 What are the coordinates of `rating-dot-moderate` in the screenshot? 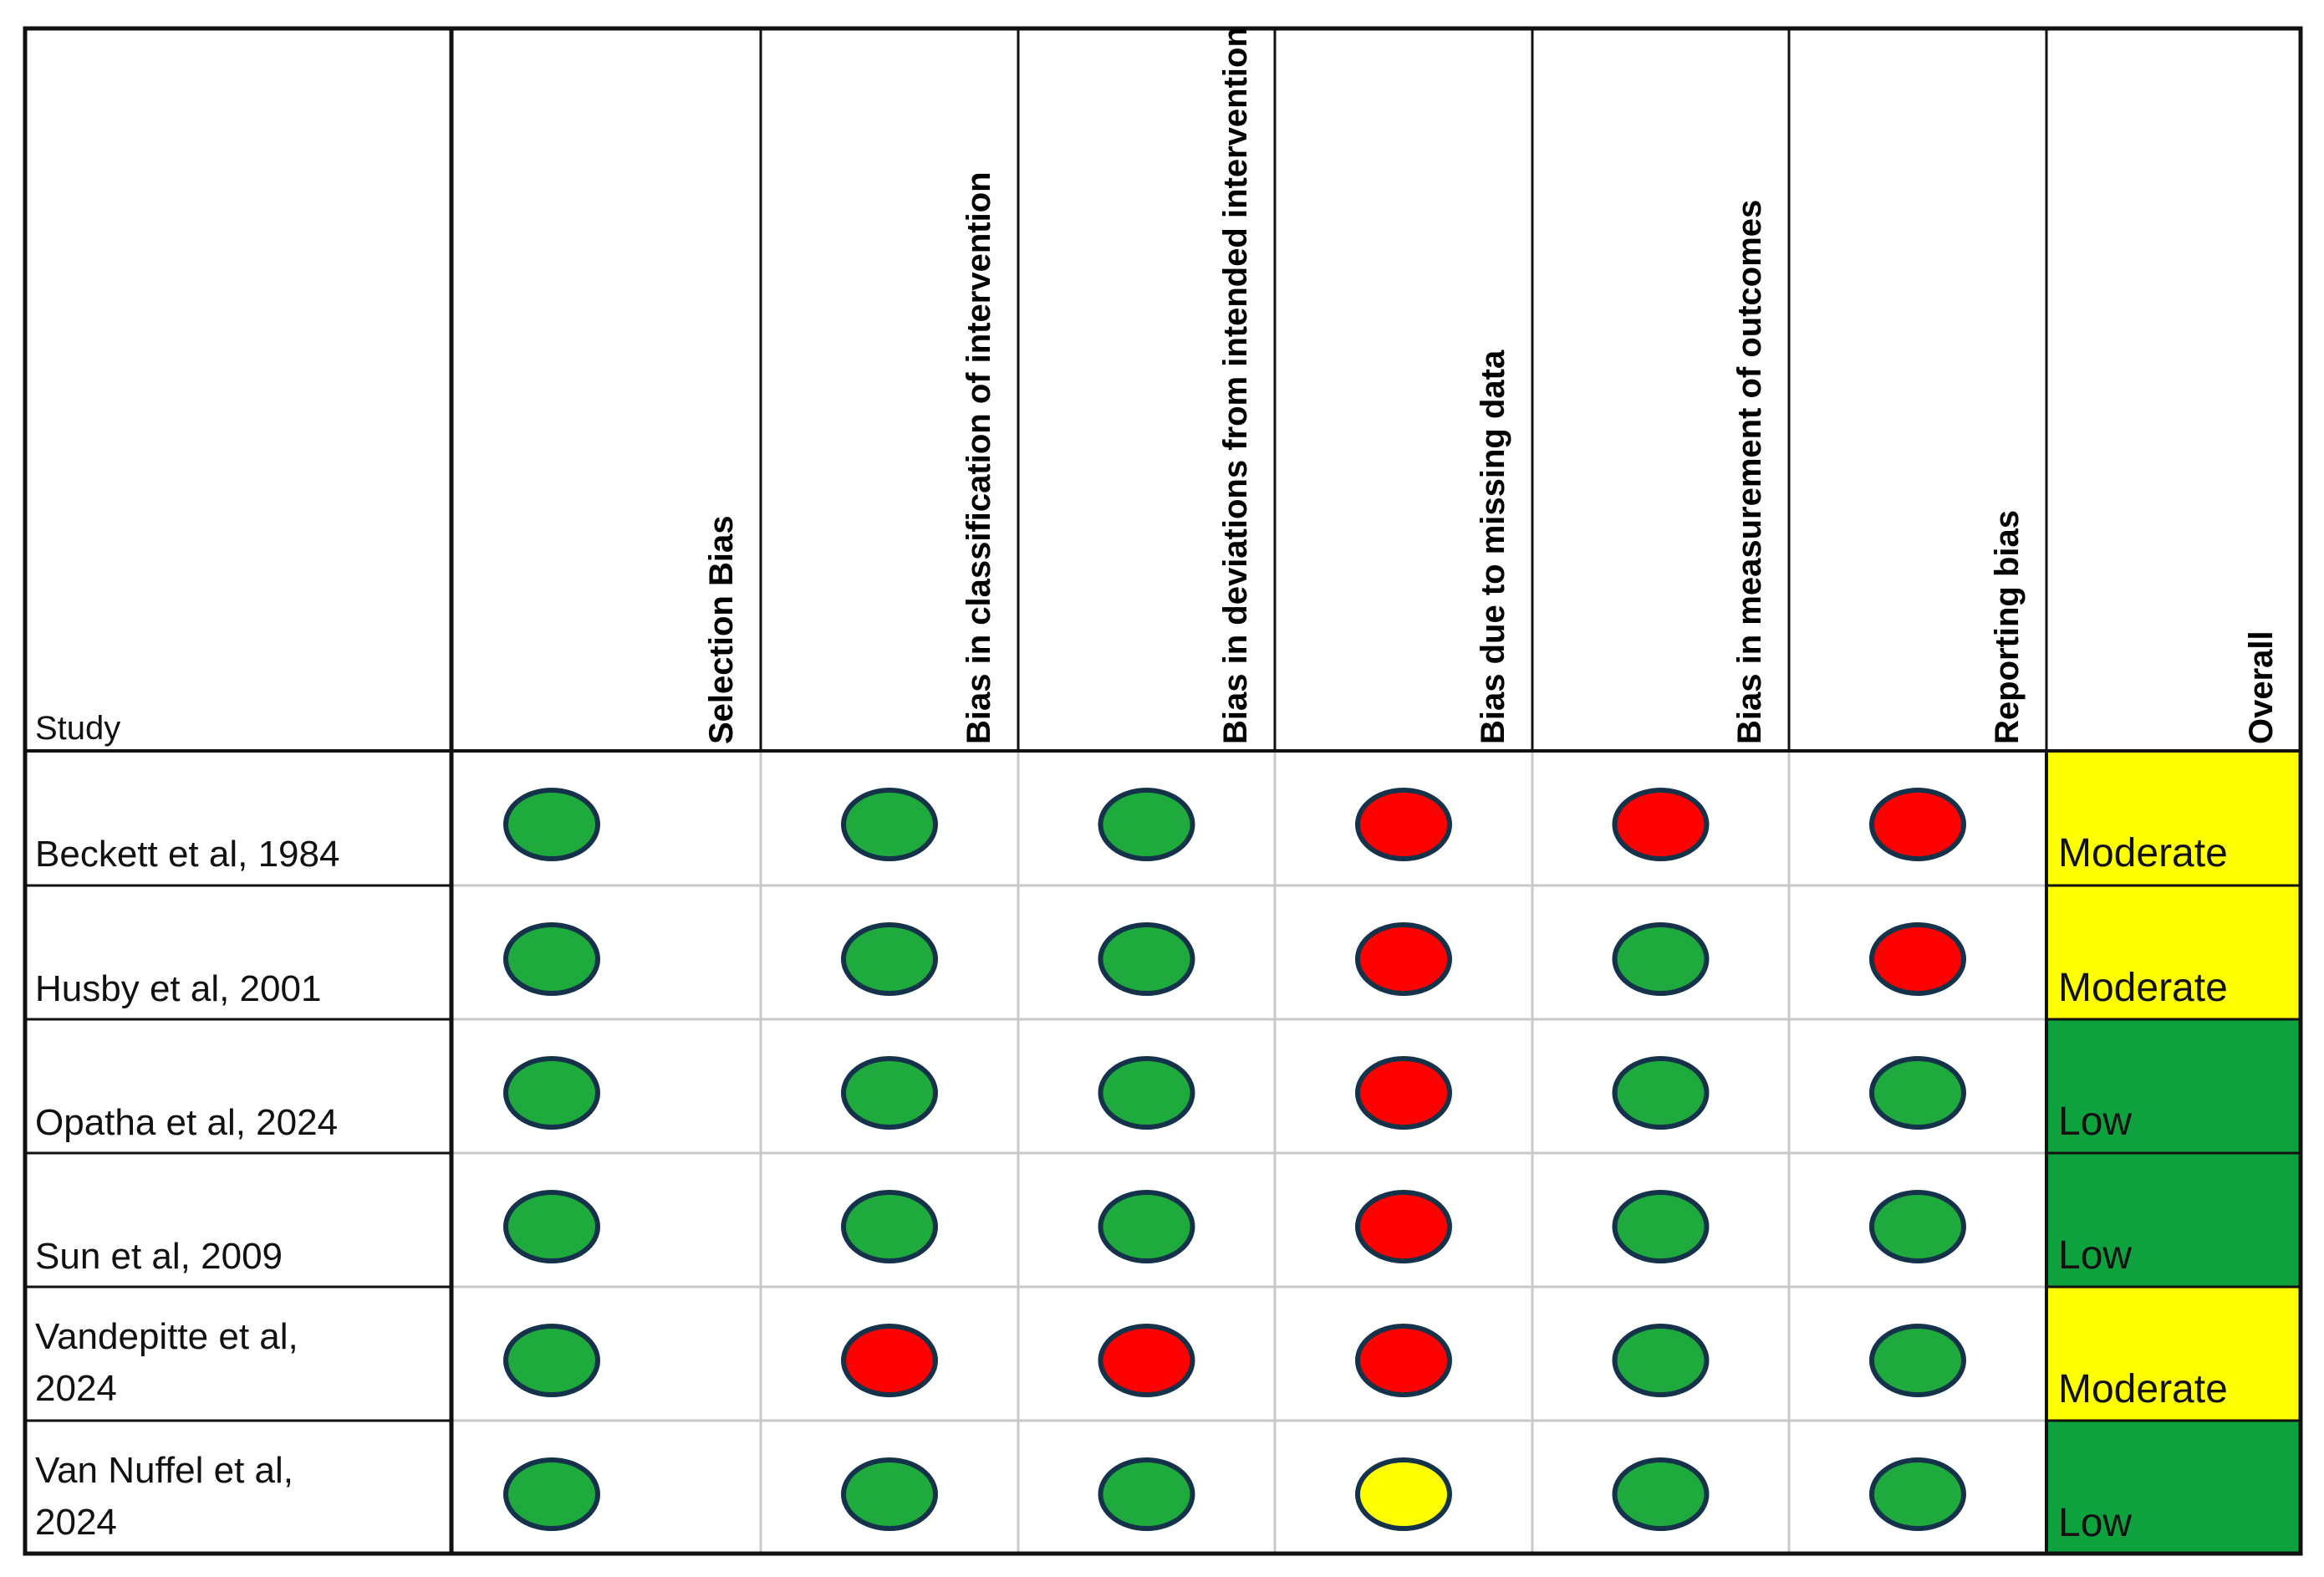 It's located at (1403, 1494).